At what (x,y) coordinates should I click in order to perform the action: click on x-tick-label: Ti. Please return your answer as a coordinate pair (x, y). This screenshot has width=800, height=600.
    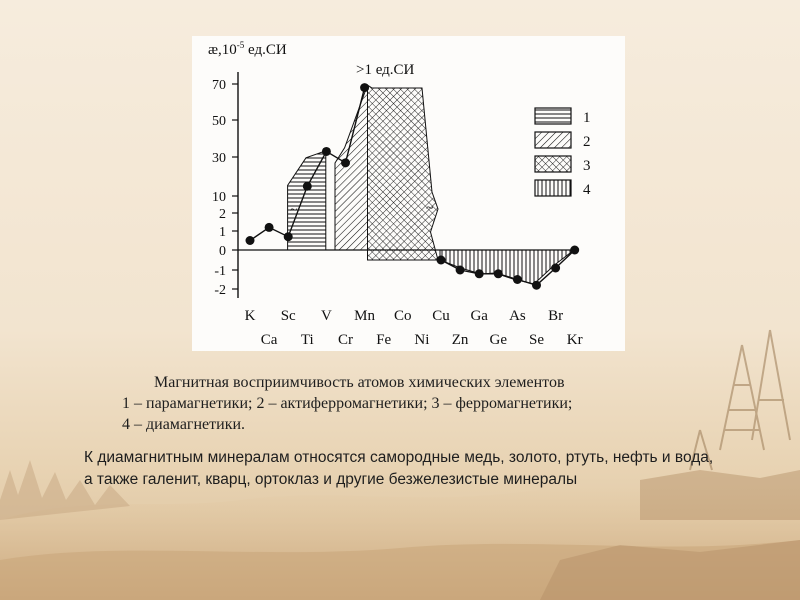
    Looking at the image, I should click on (307, 340).